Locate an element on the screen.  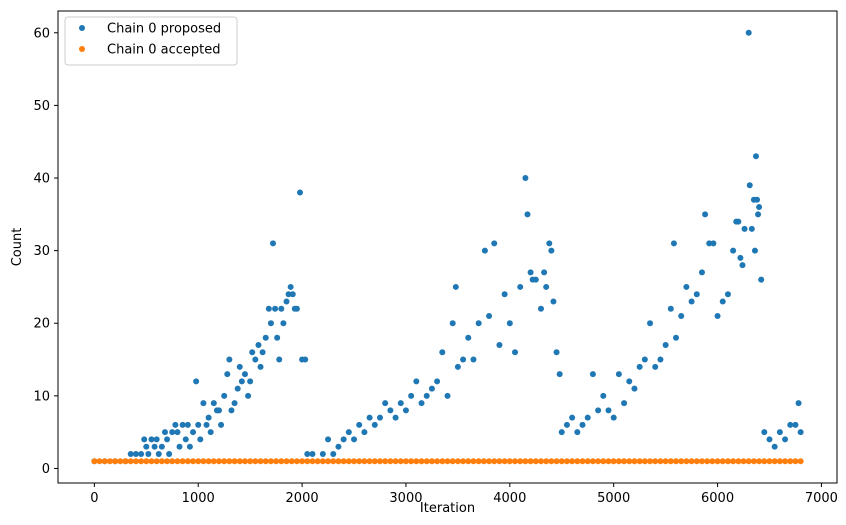
legend-marker-accepted is located at coordinates (82, 49).